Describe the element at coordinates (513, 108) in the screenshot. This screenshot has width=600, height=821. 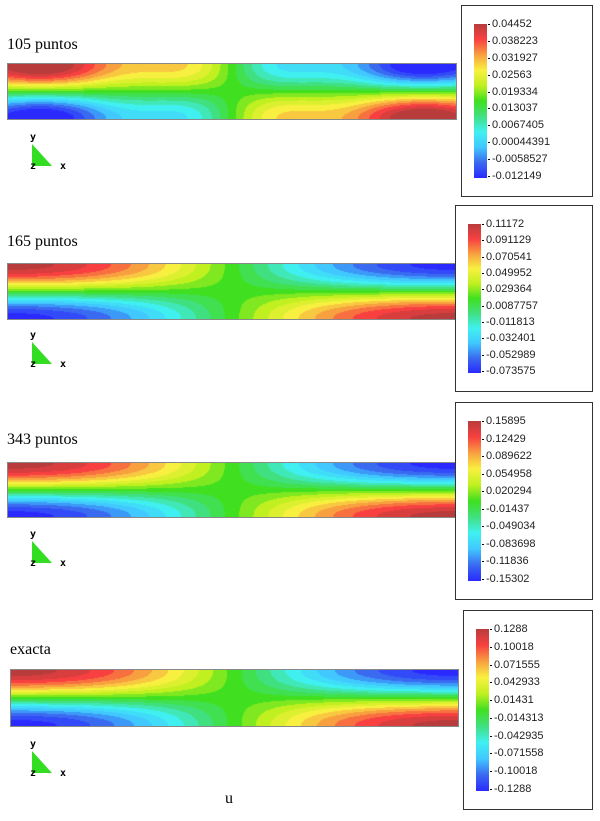
I see `colorbar-tick-label: 0.013037` at that location.